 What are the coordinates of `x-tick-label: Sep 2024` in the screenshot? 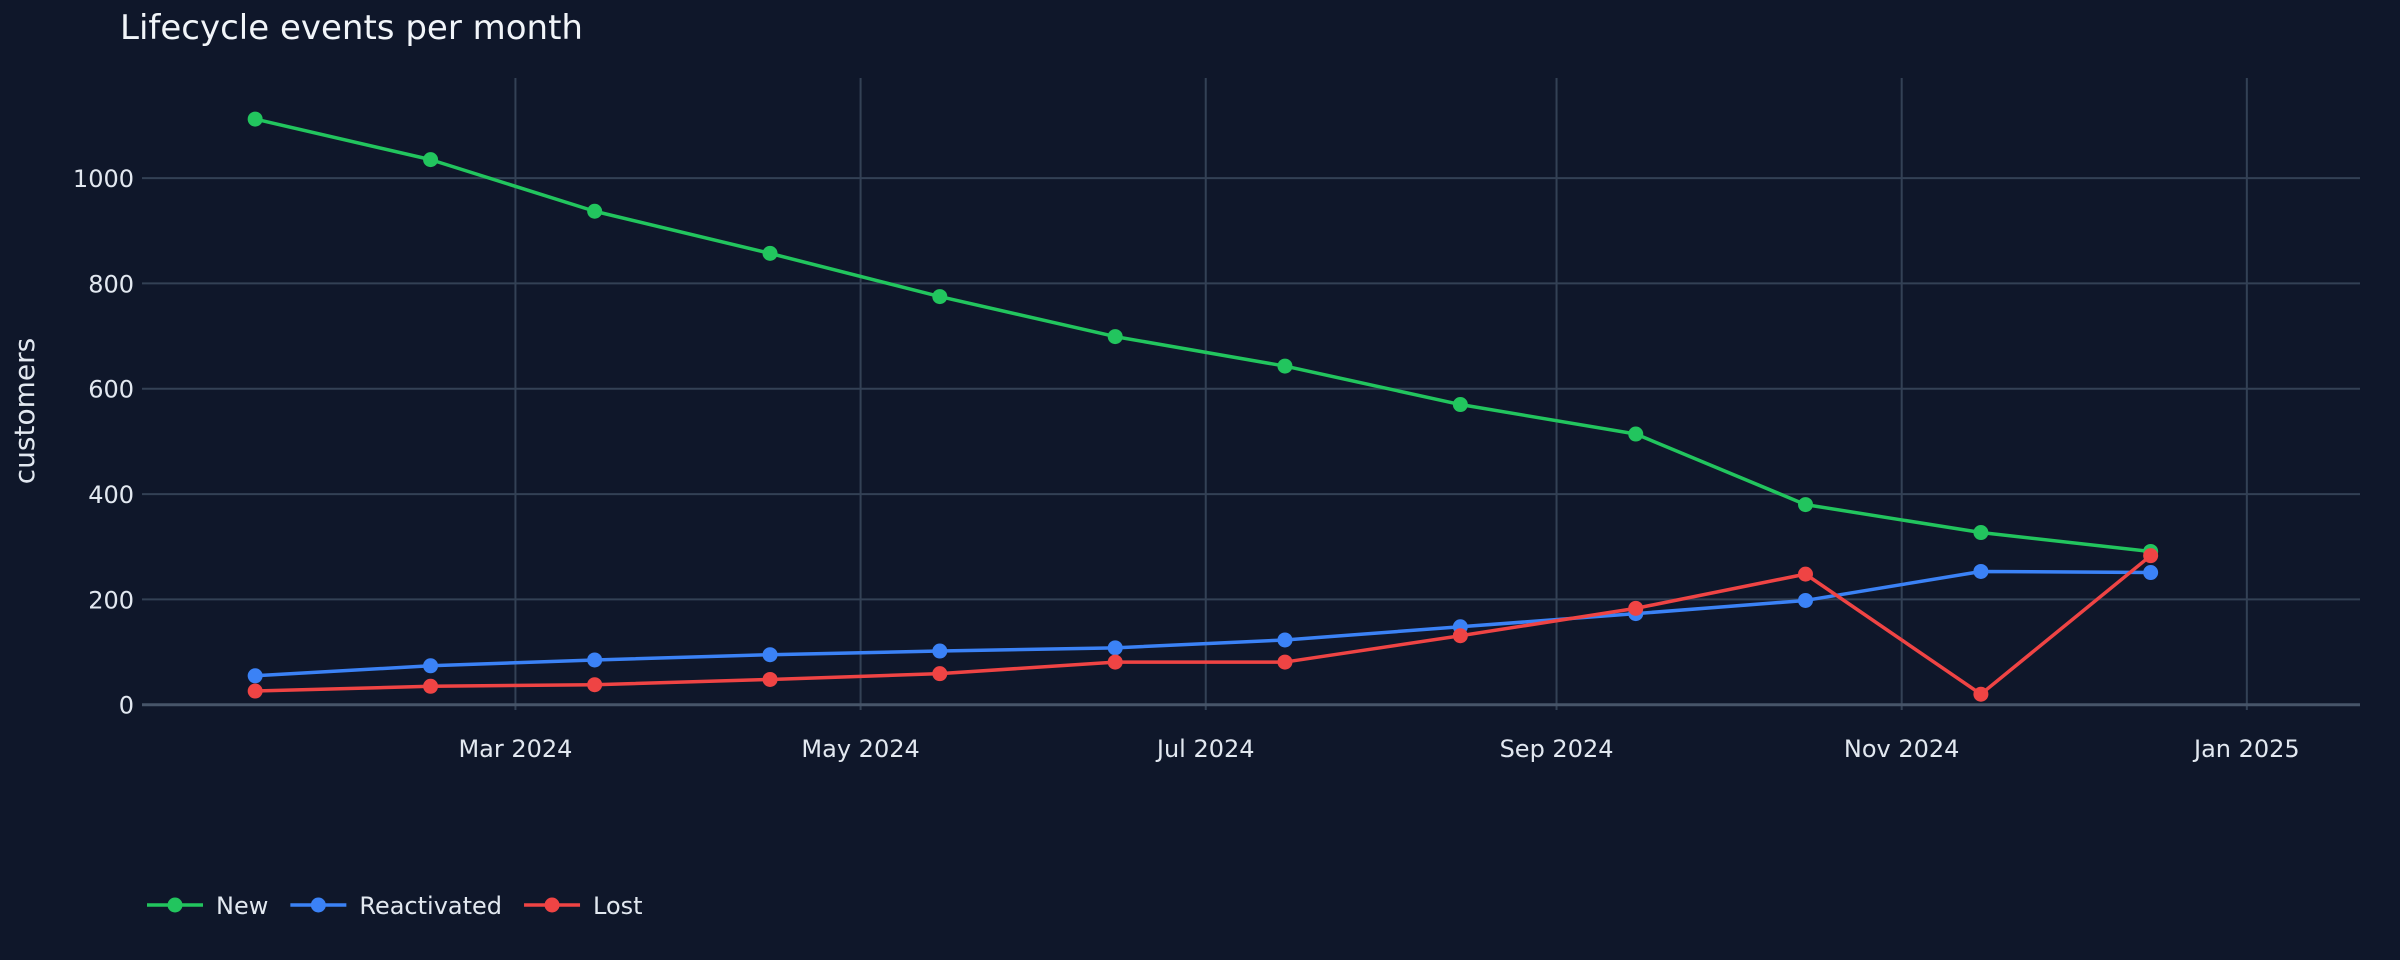 It's located at (1557, 749).